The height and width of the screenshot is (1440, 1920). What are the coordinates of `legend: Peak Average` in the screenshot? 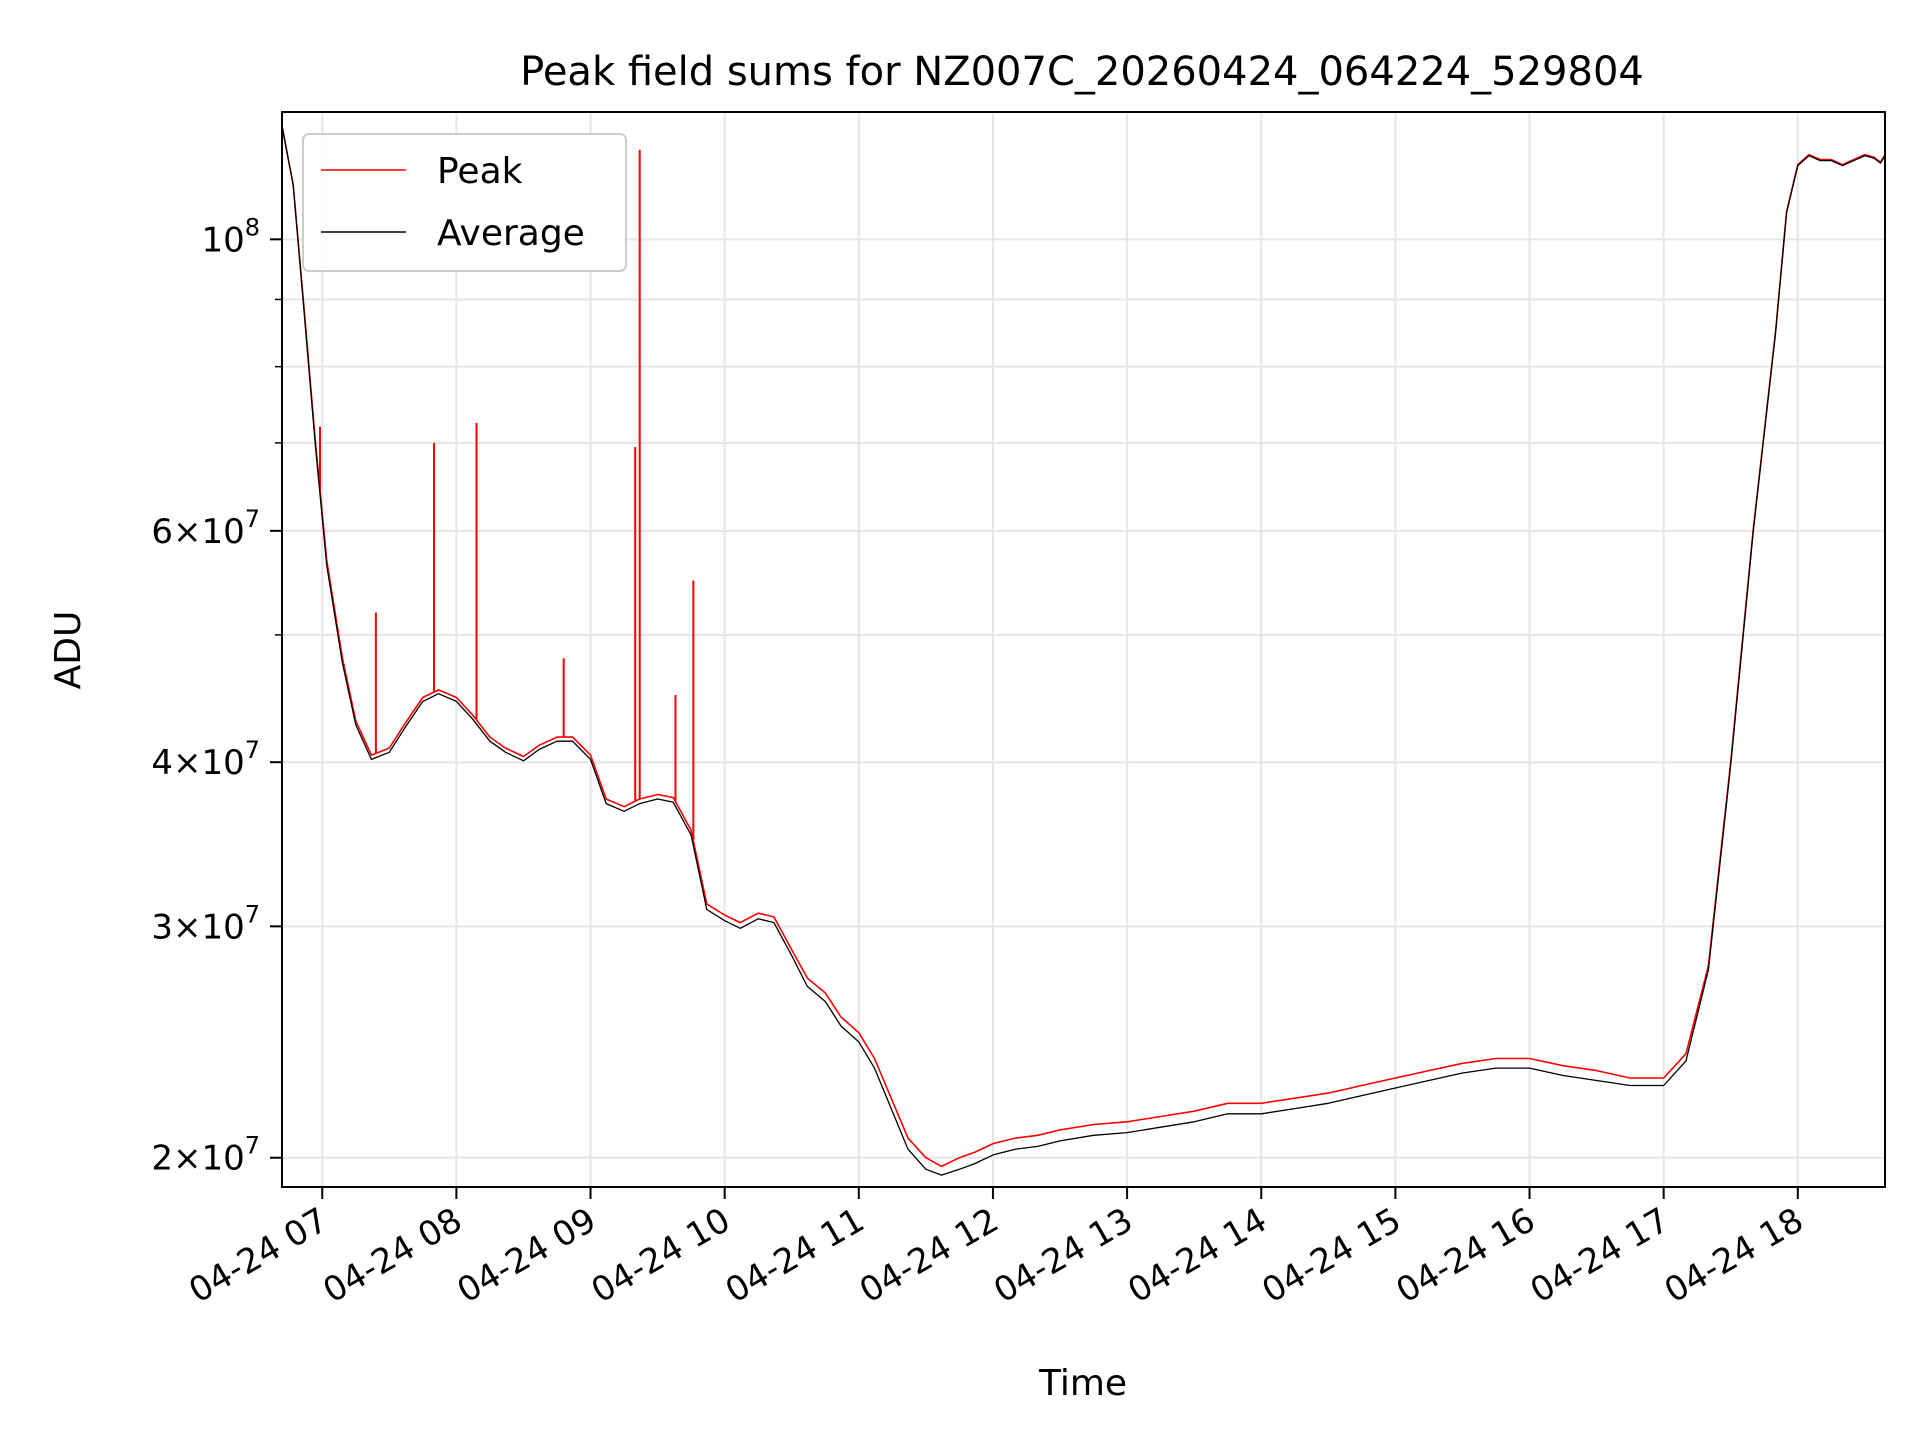 It's located at (464, 202).